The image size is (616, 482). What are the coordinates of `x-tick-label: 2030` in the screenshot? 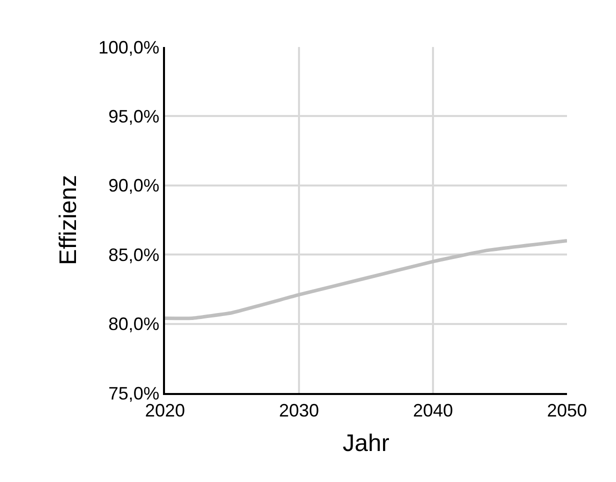 It's located at (299, 410).